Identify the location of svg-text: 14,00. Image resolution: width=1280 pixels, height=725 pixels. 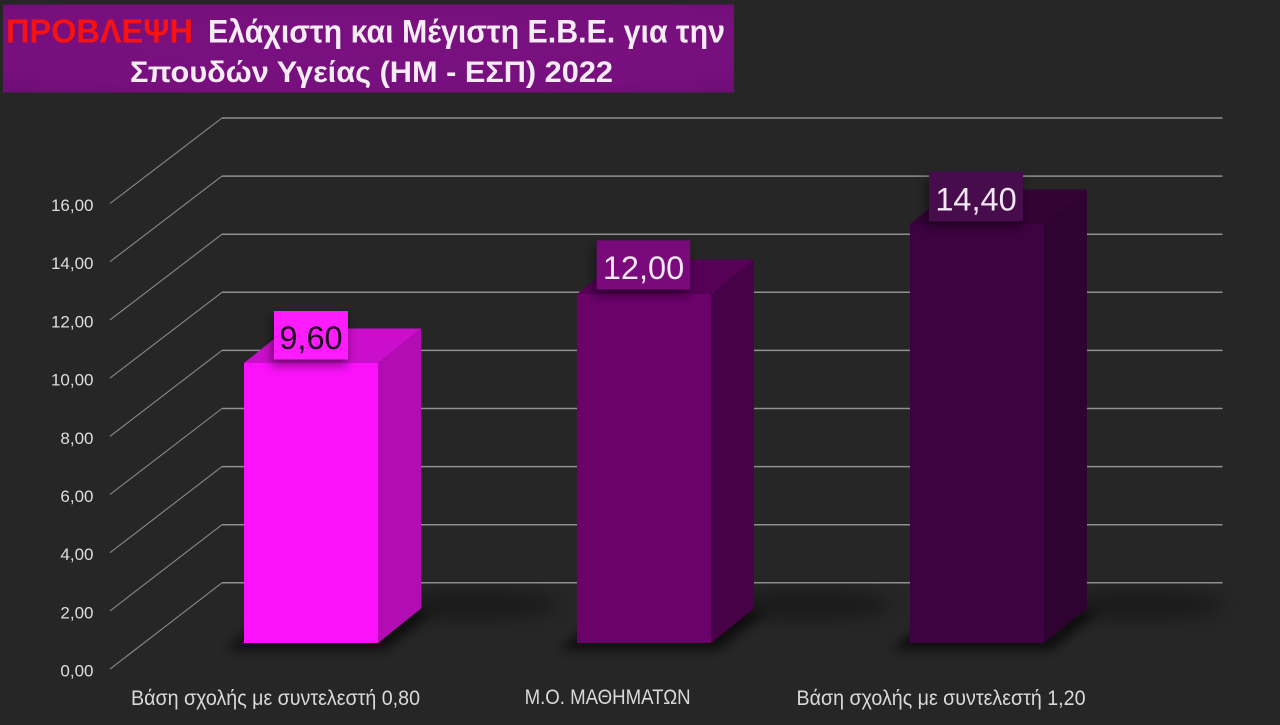
(72, 263).